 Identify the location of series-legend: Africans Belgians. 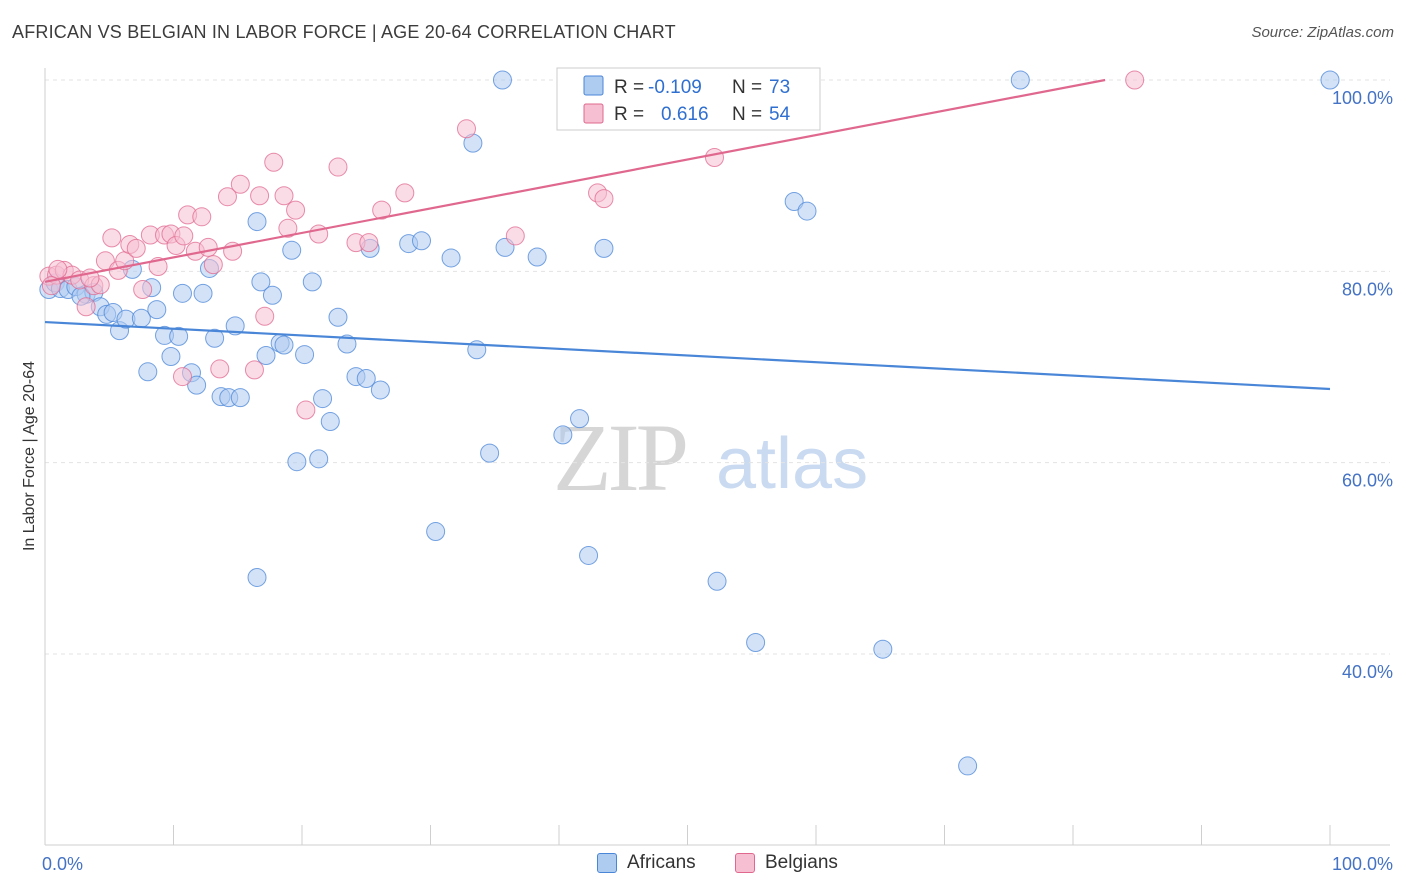
(703, 866).